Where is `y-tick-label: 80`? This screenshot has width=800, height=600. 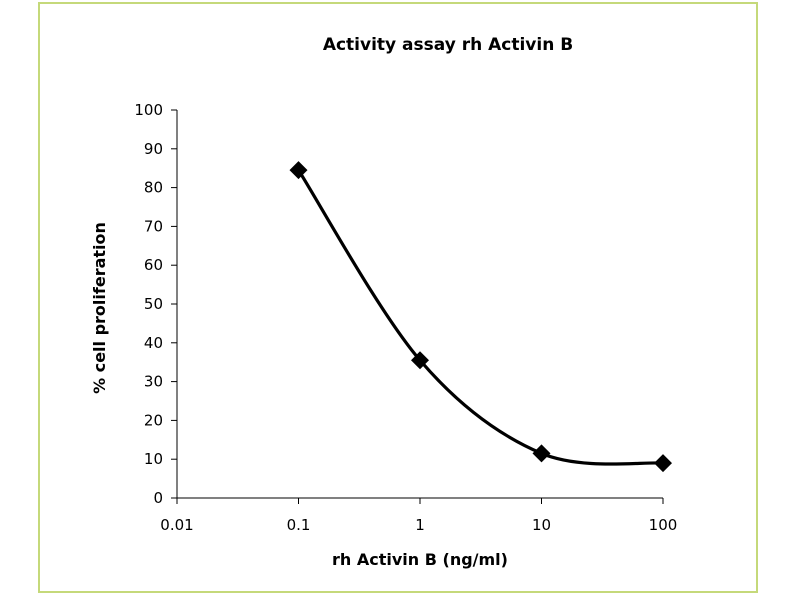
y-tick-label: 80 is located at coordinates (153, 188).